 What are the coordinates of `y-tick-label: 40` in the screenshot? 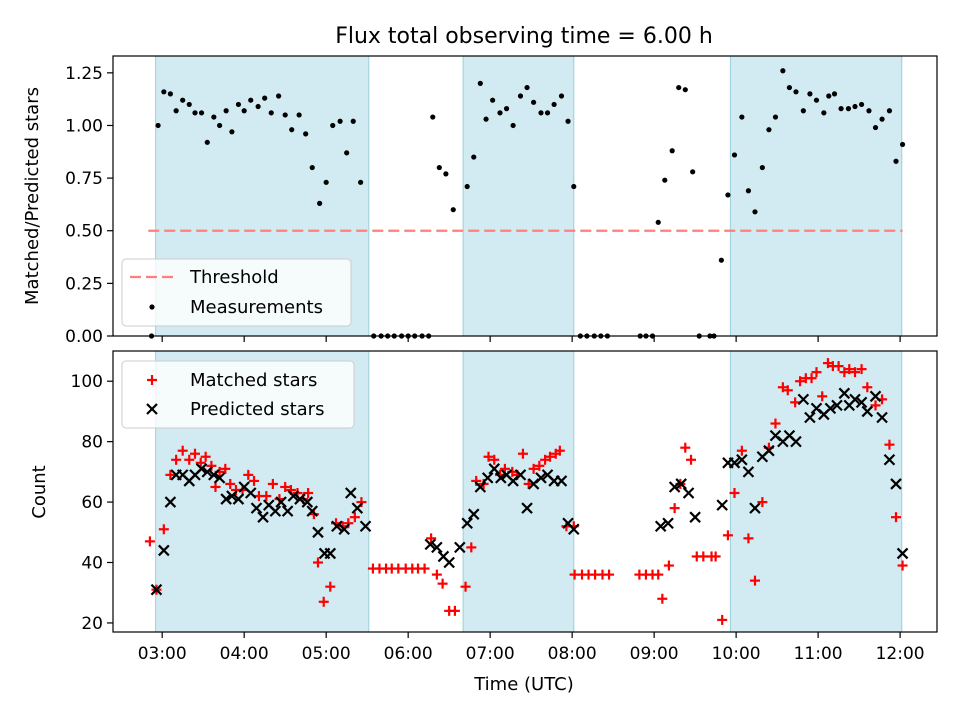 It's located at (92, 564).